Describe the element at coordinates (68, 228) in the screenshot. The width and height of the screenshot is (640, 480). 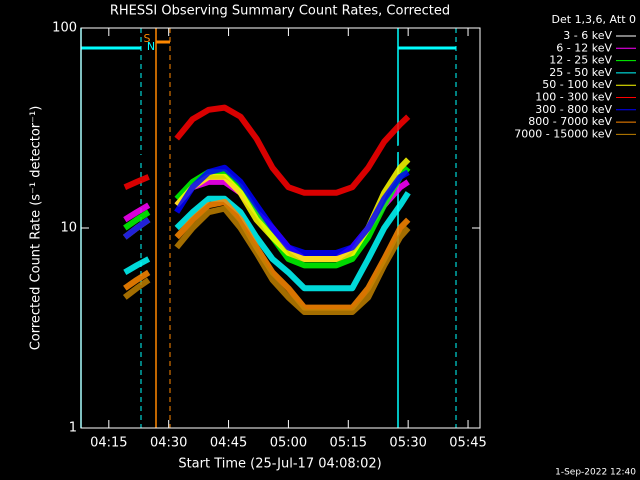
I see `y-tick-label: 10` at that location.